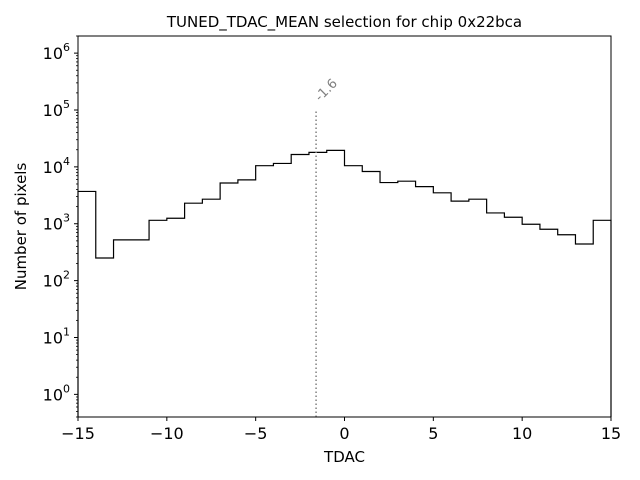 The width and height of the screenshot is (640, 480). I want to click on y-tick-label: 10⁶, so click(56, 52).